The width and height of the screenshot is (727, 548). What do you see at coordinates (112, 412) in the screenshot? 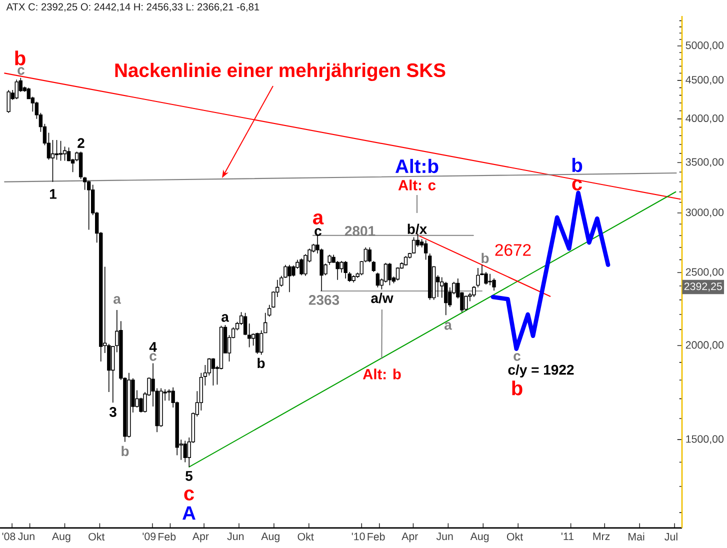
I see `annotation: 3` at bounding box center [112, 412].